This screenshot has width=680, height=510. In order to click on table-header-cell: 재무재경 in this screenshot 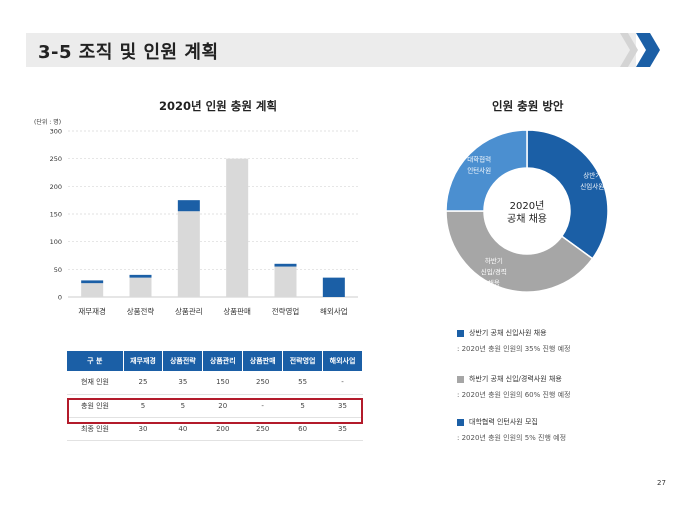, I will do `click(143, 361)`.